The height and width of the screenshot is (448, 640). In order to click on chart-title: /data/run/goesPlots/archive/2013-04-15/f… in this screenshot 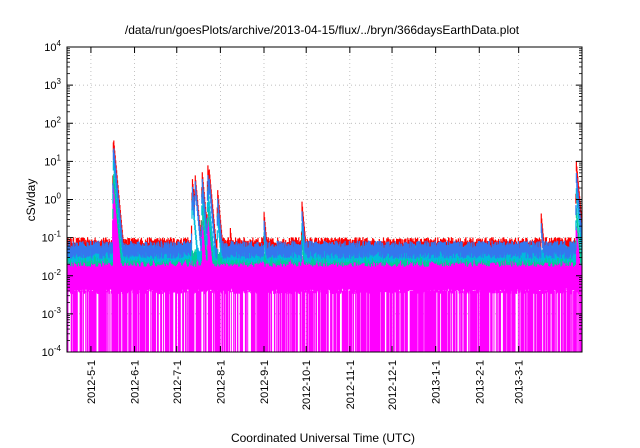, I will do `click(322, 30)`.